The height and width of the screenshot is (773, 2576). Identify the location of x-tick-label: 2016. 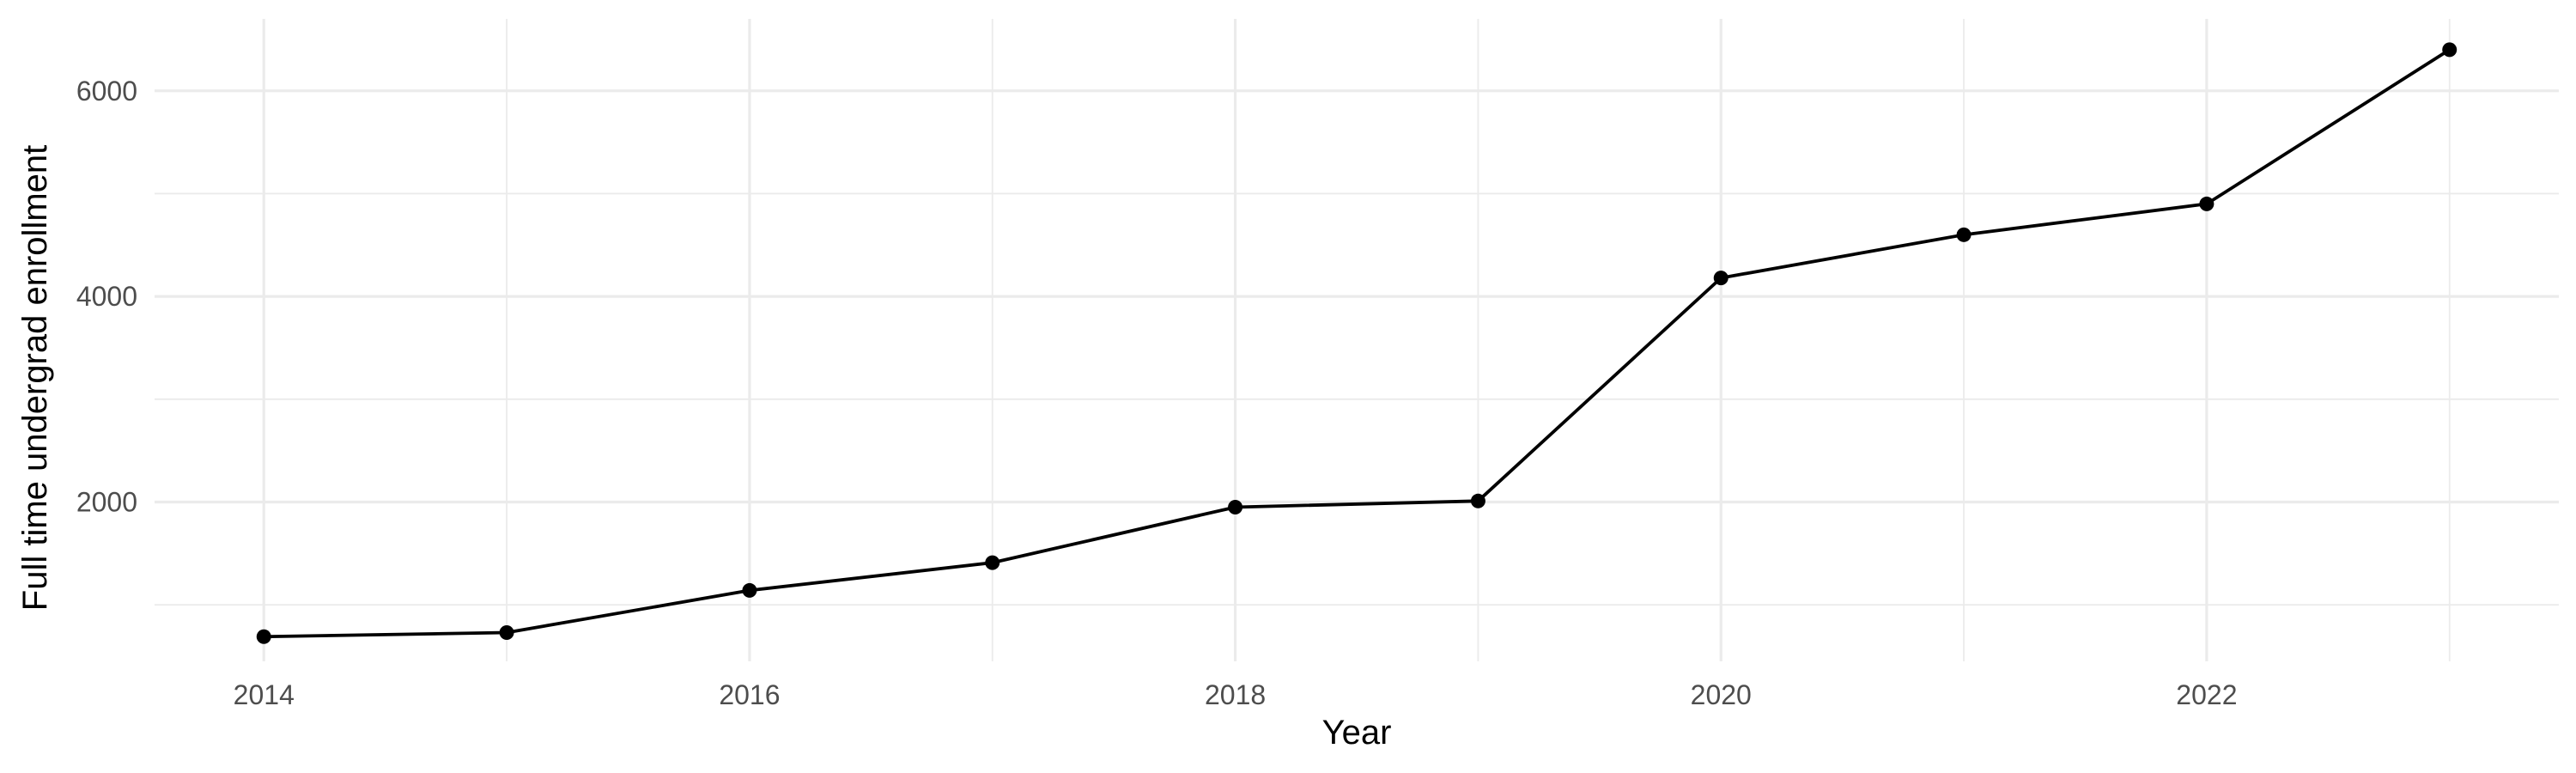
(749, 694).